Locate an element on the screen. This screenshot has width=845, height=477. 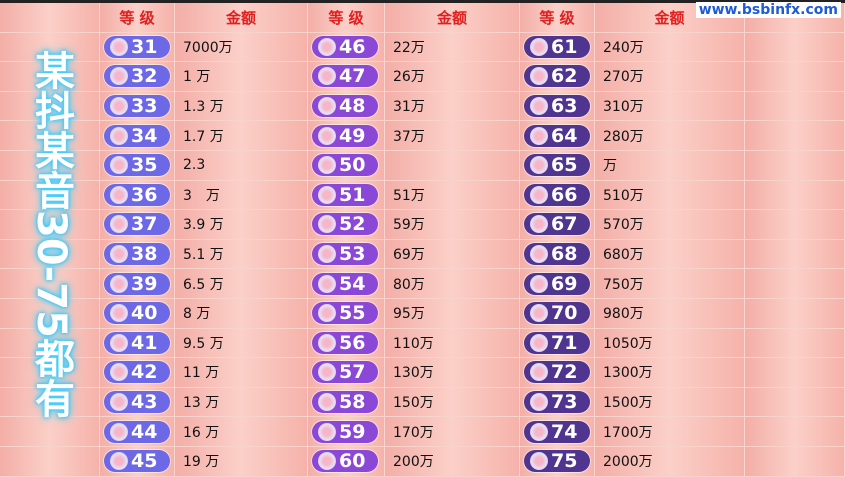
level-cell: 74 is located at coordinates (557, 431).